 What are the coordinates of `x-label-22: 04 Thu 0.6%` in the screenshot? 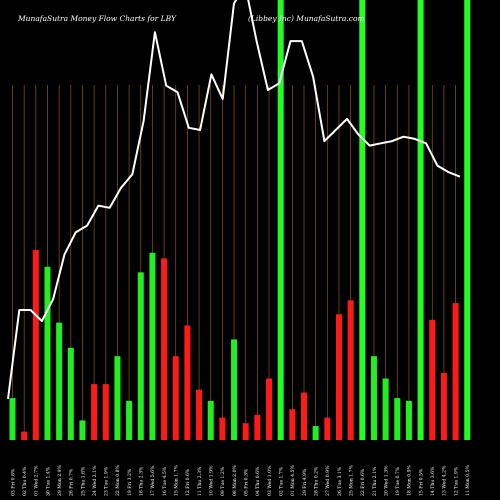 It's located at (258, 481).